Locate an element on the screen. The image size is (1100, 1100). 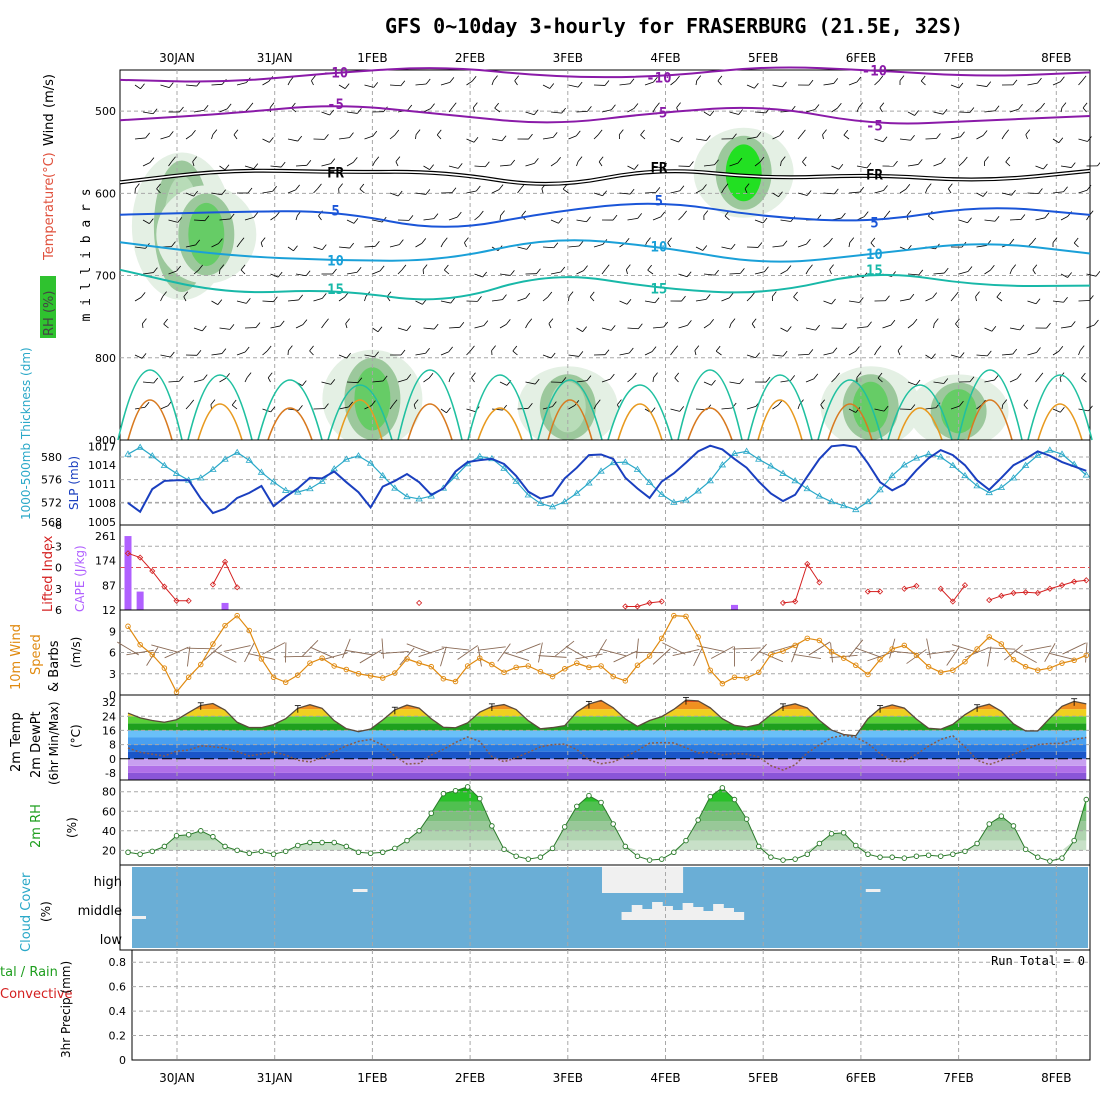
cloud-grid is located at coordinates (616, 907).